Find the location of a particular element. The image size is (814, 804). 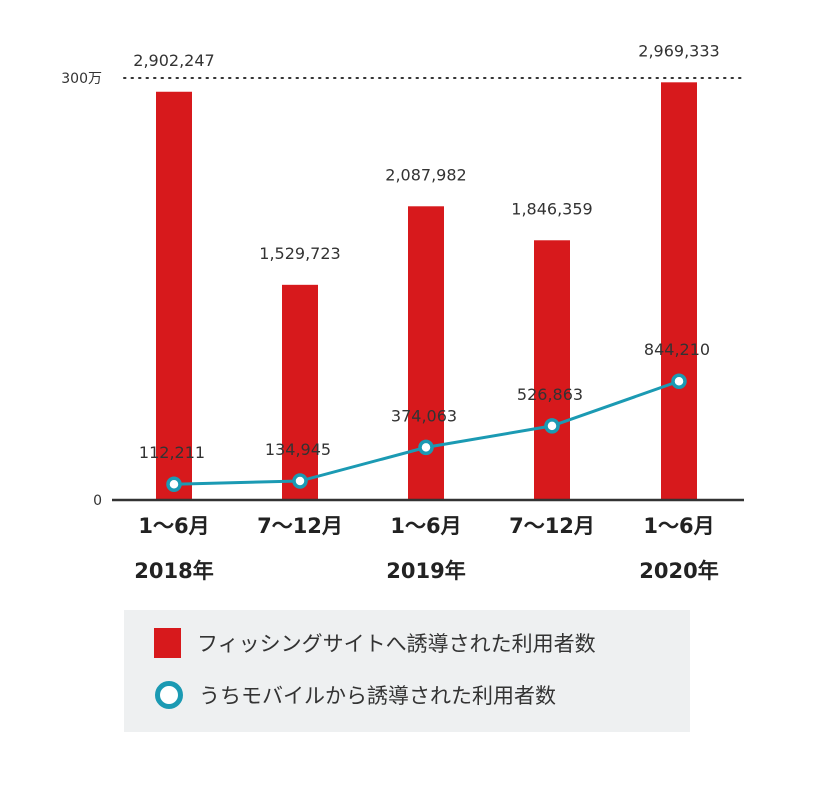

year-label: 2019年 is located at coordinates (425, 571).